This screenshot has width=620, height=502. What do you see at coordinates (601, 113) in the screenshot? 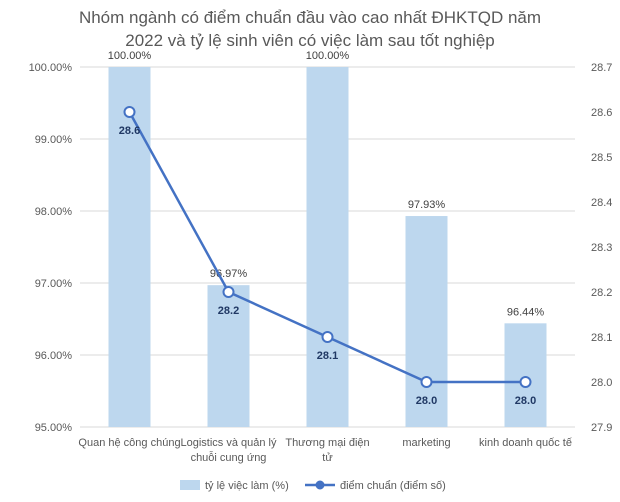
I see `y-right-tick-label: 28.6` at bounding box center [601, 113].